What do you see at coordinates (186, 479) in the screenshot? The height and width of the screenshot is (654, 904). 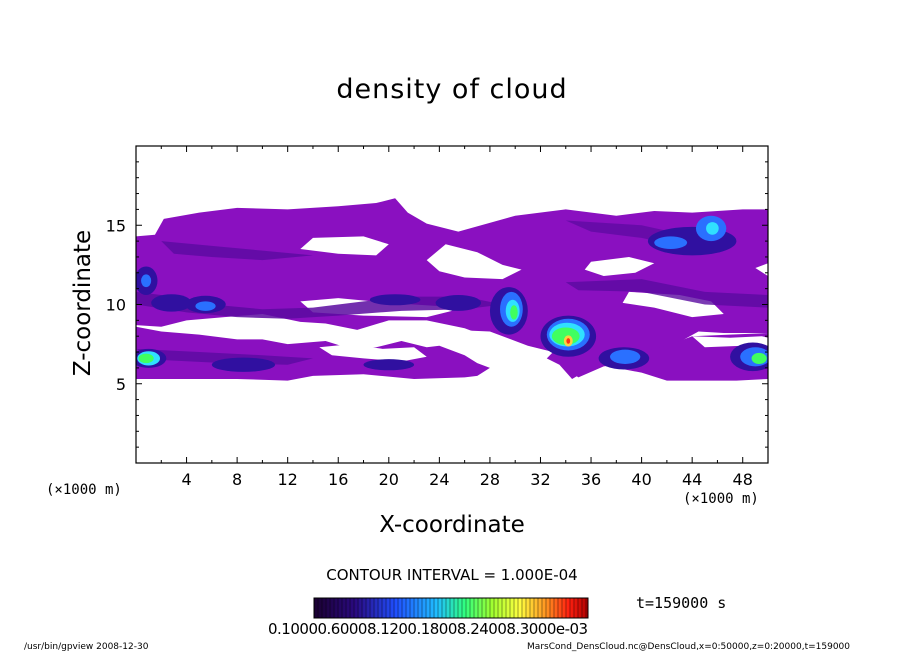 I see `x-tick-label: 4` at bounding box center [186, 479].